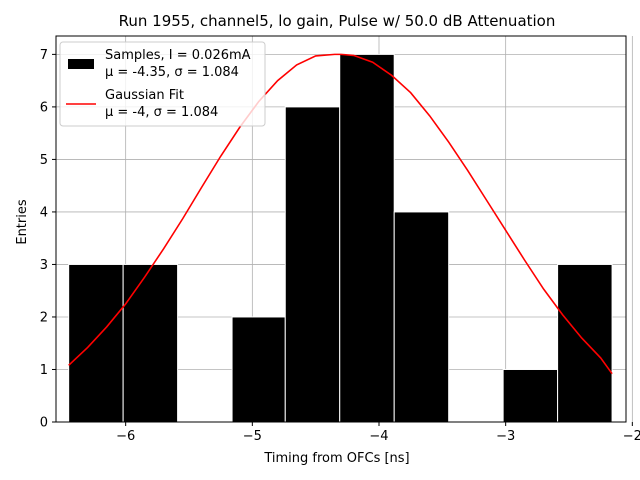 This screenshot has height=480, width=640. Describe the element at coordinates (178, 55) in the screenshot. I see `legend-histogram-label: Samples, I = 0.026mA` at that location.